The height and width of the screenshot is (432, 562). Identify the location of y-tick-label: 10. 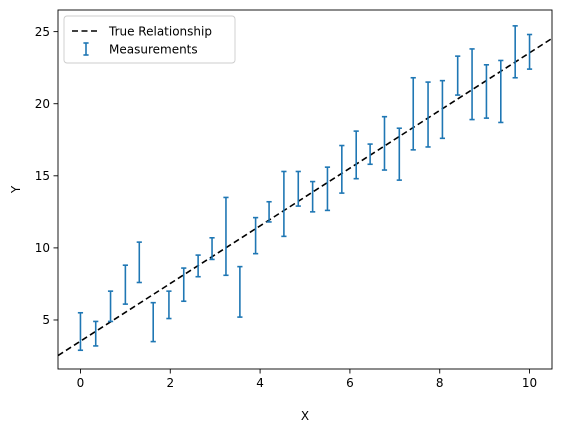
(42, 248).